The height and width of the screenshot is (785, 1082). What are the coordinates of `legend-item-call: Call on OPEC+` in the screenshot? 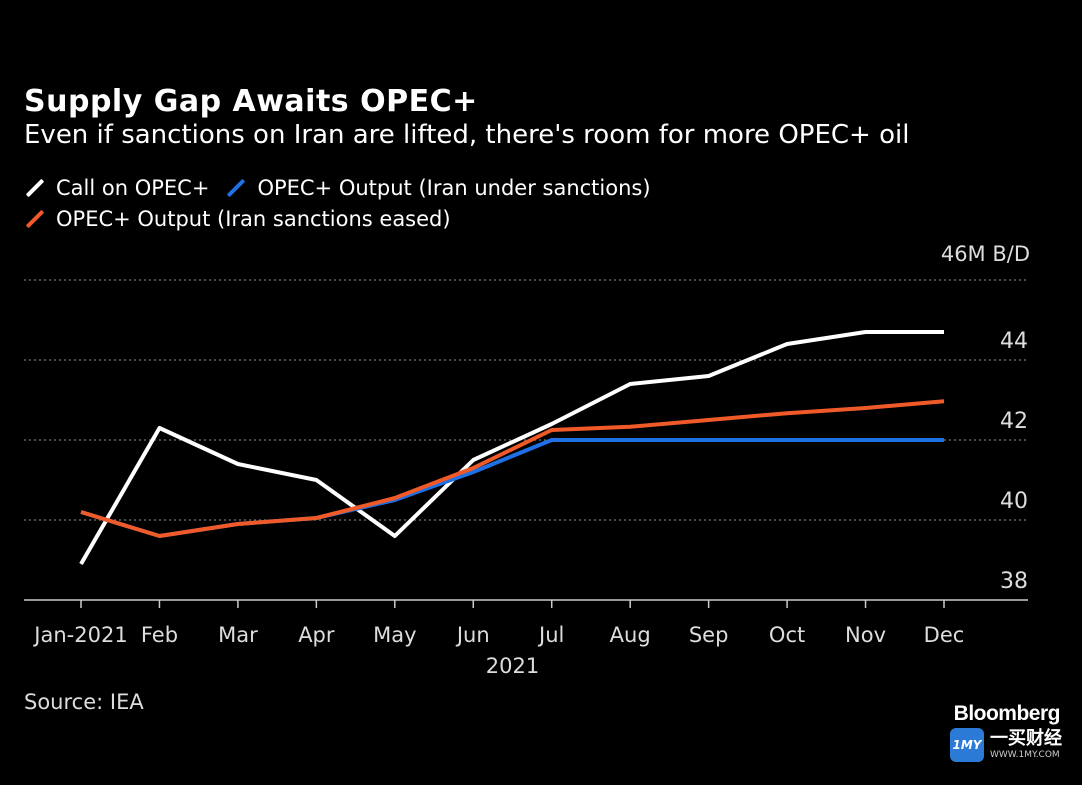 It's located at (116, 188).